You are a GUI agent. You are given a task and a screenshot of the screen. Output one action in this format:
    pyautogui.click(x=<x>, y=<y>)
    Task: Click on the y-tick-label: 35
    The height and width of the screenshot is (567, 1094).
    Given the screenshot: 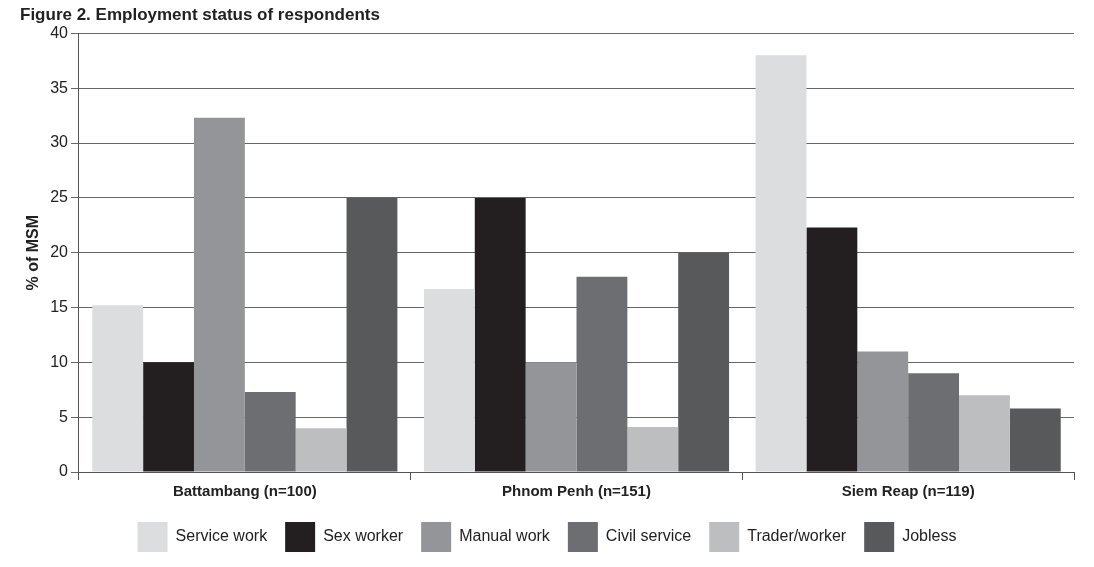 What is the action you would take?
    pyautogui.click(x=59, y=87)
    